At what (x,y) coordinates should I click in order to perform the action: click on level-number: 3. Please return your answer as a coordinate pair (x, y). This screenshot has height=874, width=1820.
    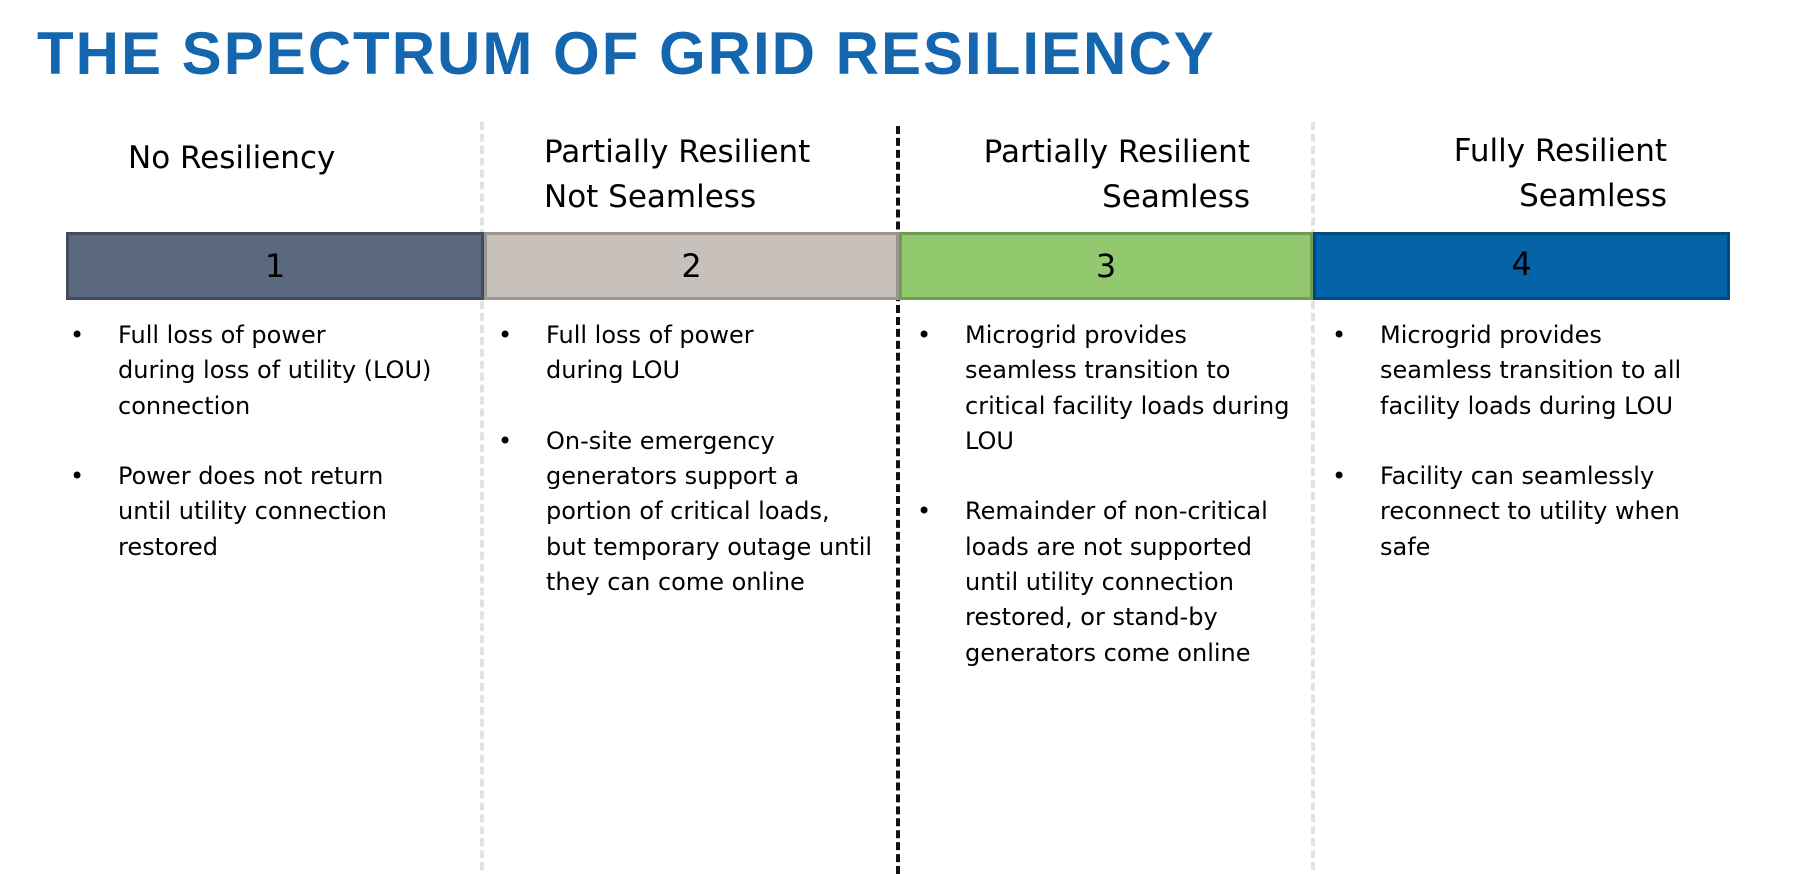
    Looking at the image, I should click on (1106, 266).